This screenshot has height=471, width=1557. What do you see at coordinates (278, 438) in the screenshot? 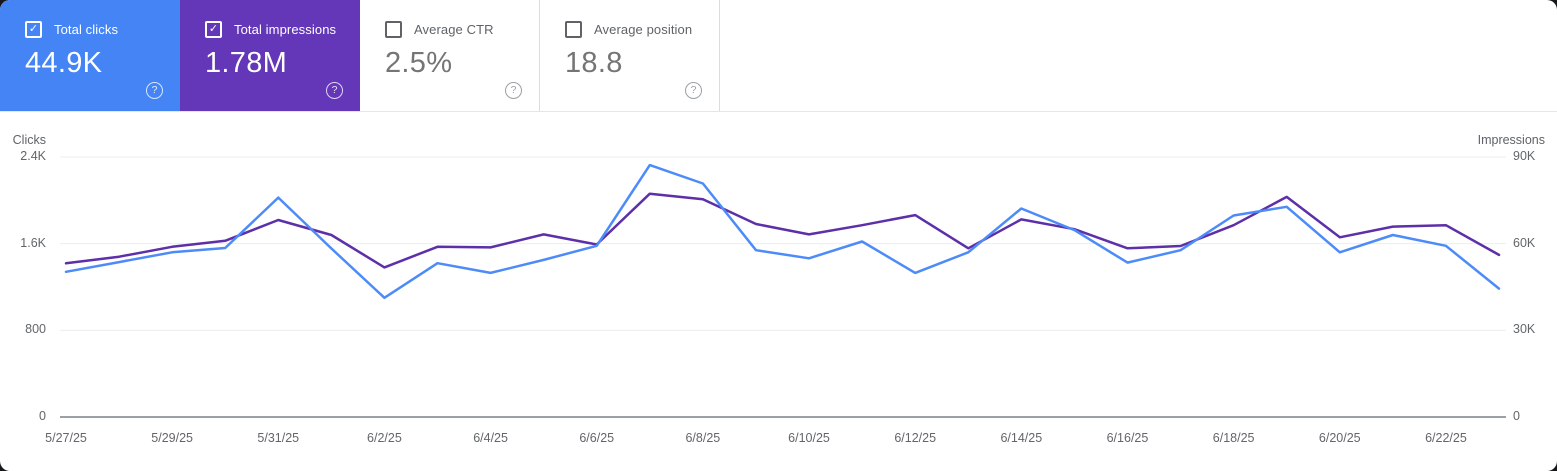
I see `x-axis-date-label: 5/31/25` at bounding box center [278, 438].